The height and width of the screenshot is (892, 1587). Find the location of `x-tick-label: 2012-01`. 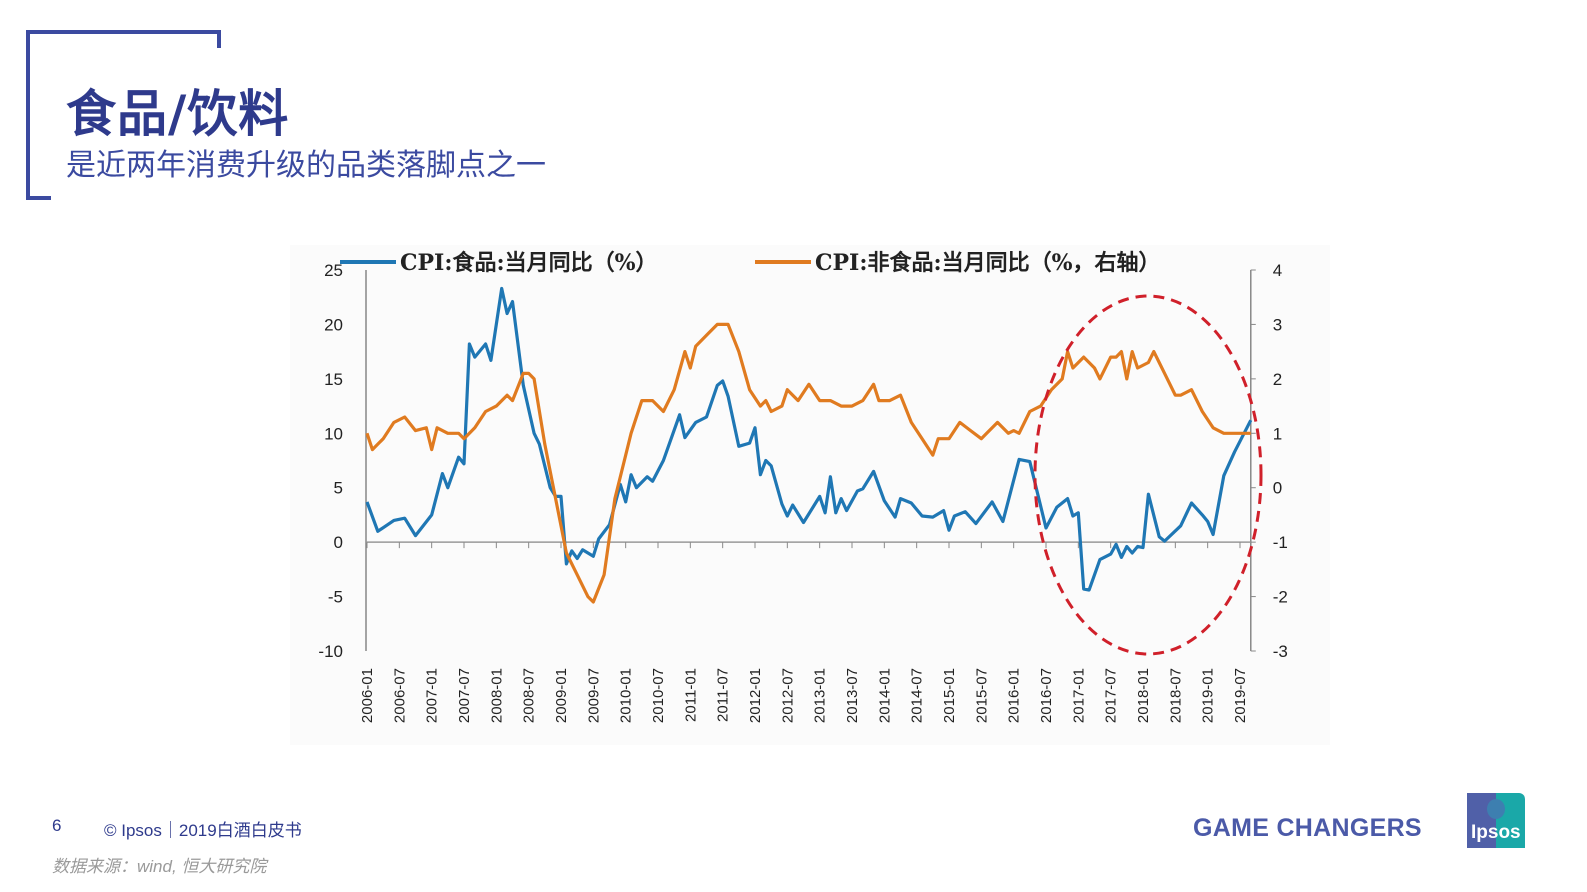

x-tick-label: 2012-01 is located at coordinates (755, 695).